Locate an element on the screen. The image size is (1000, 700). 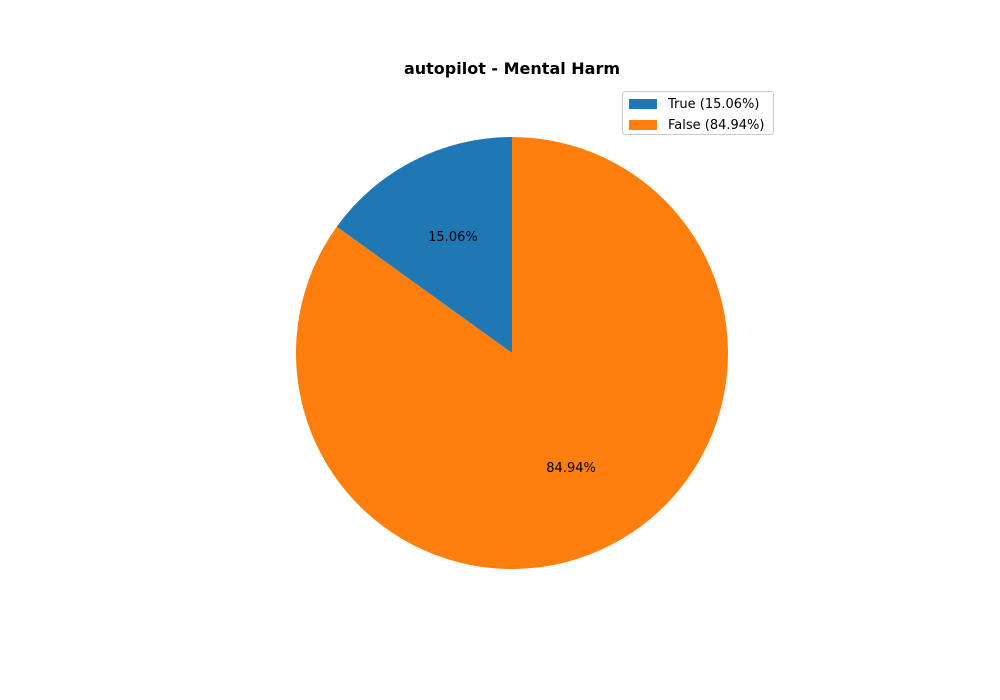
pie-label-true: 15.06% is located at coordinates (453, 237).